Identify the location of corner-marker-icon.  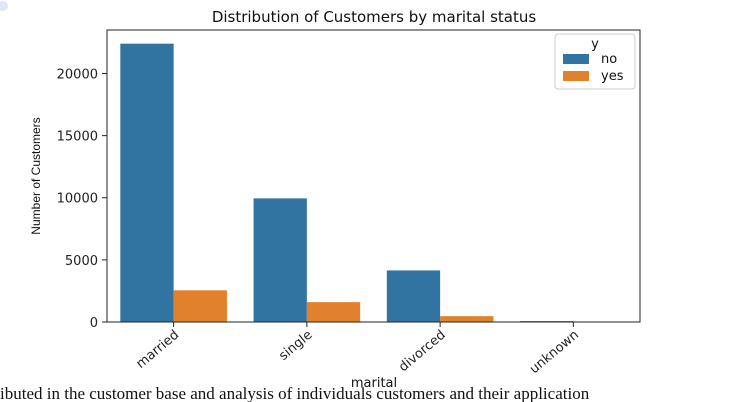
(4, 6).